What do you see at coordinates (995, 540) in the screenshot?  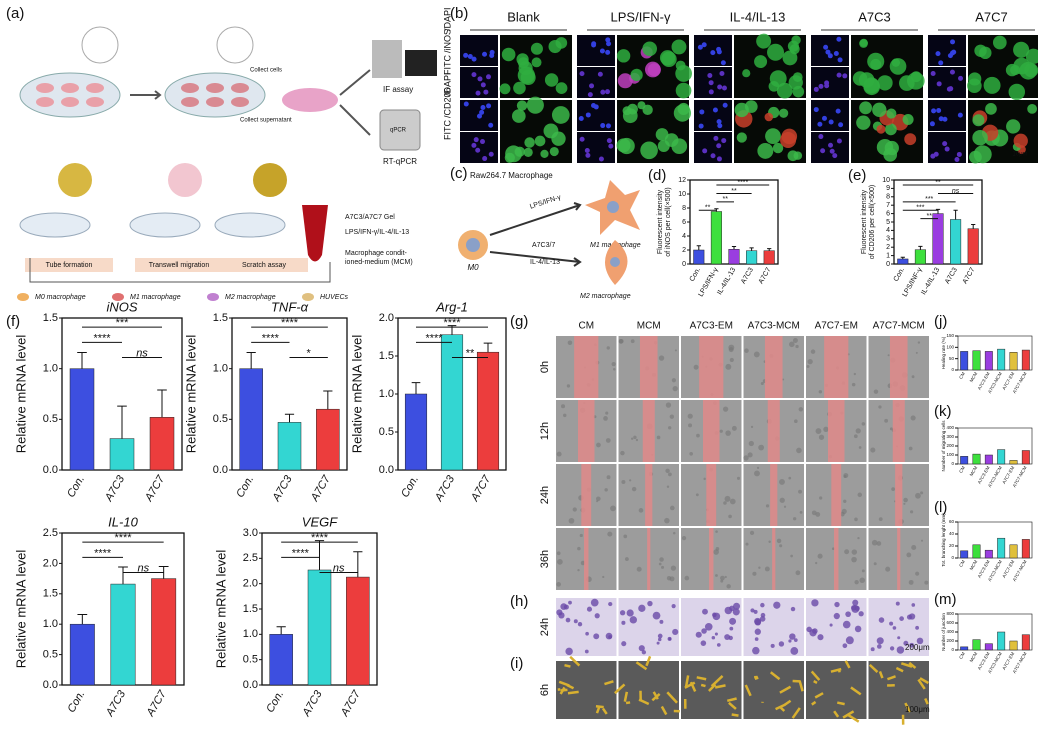 I see `plot-frame` at bounding box center [995, 540].